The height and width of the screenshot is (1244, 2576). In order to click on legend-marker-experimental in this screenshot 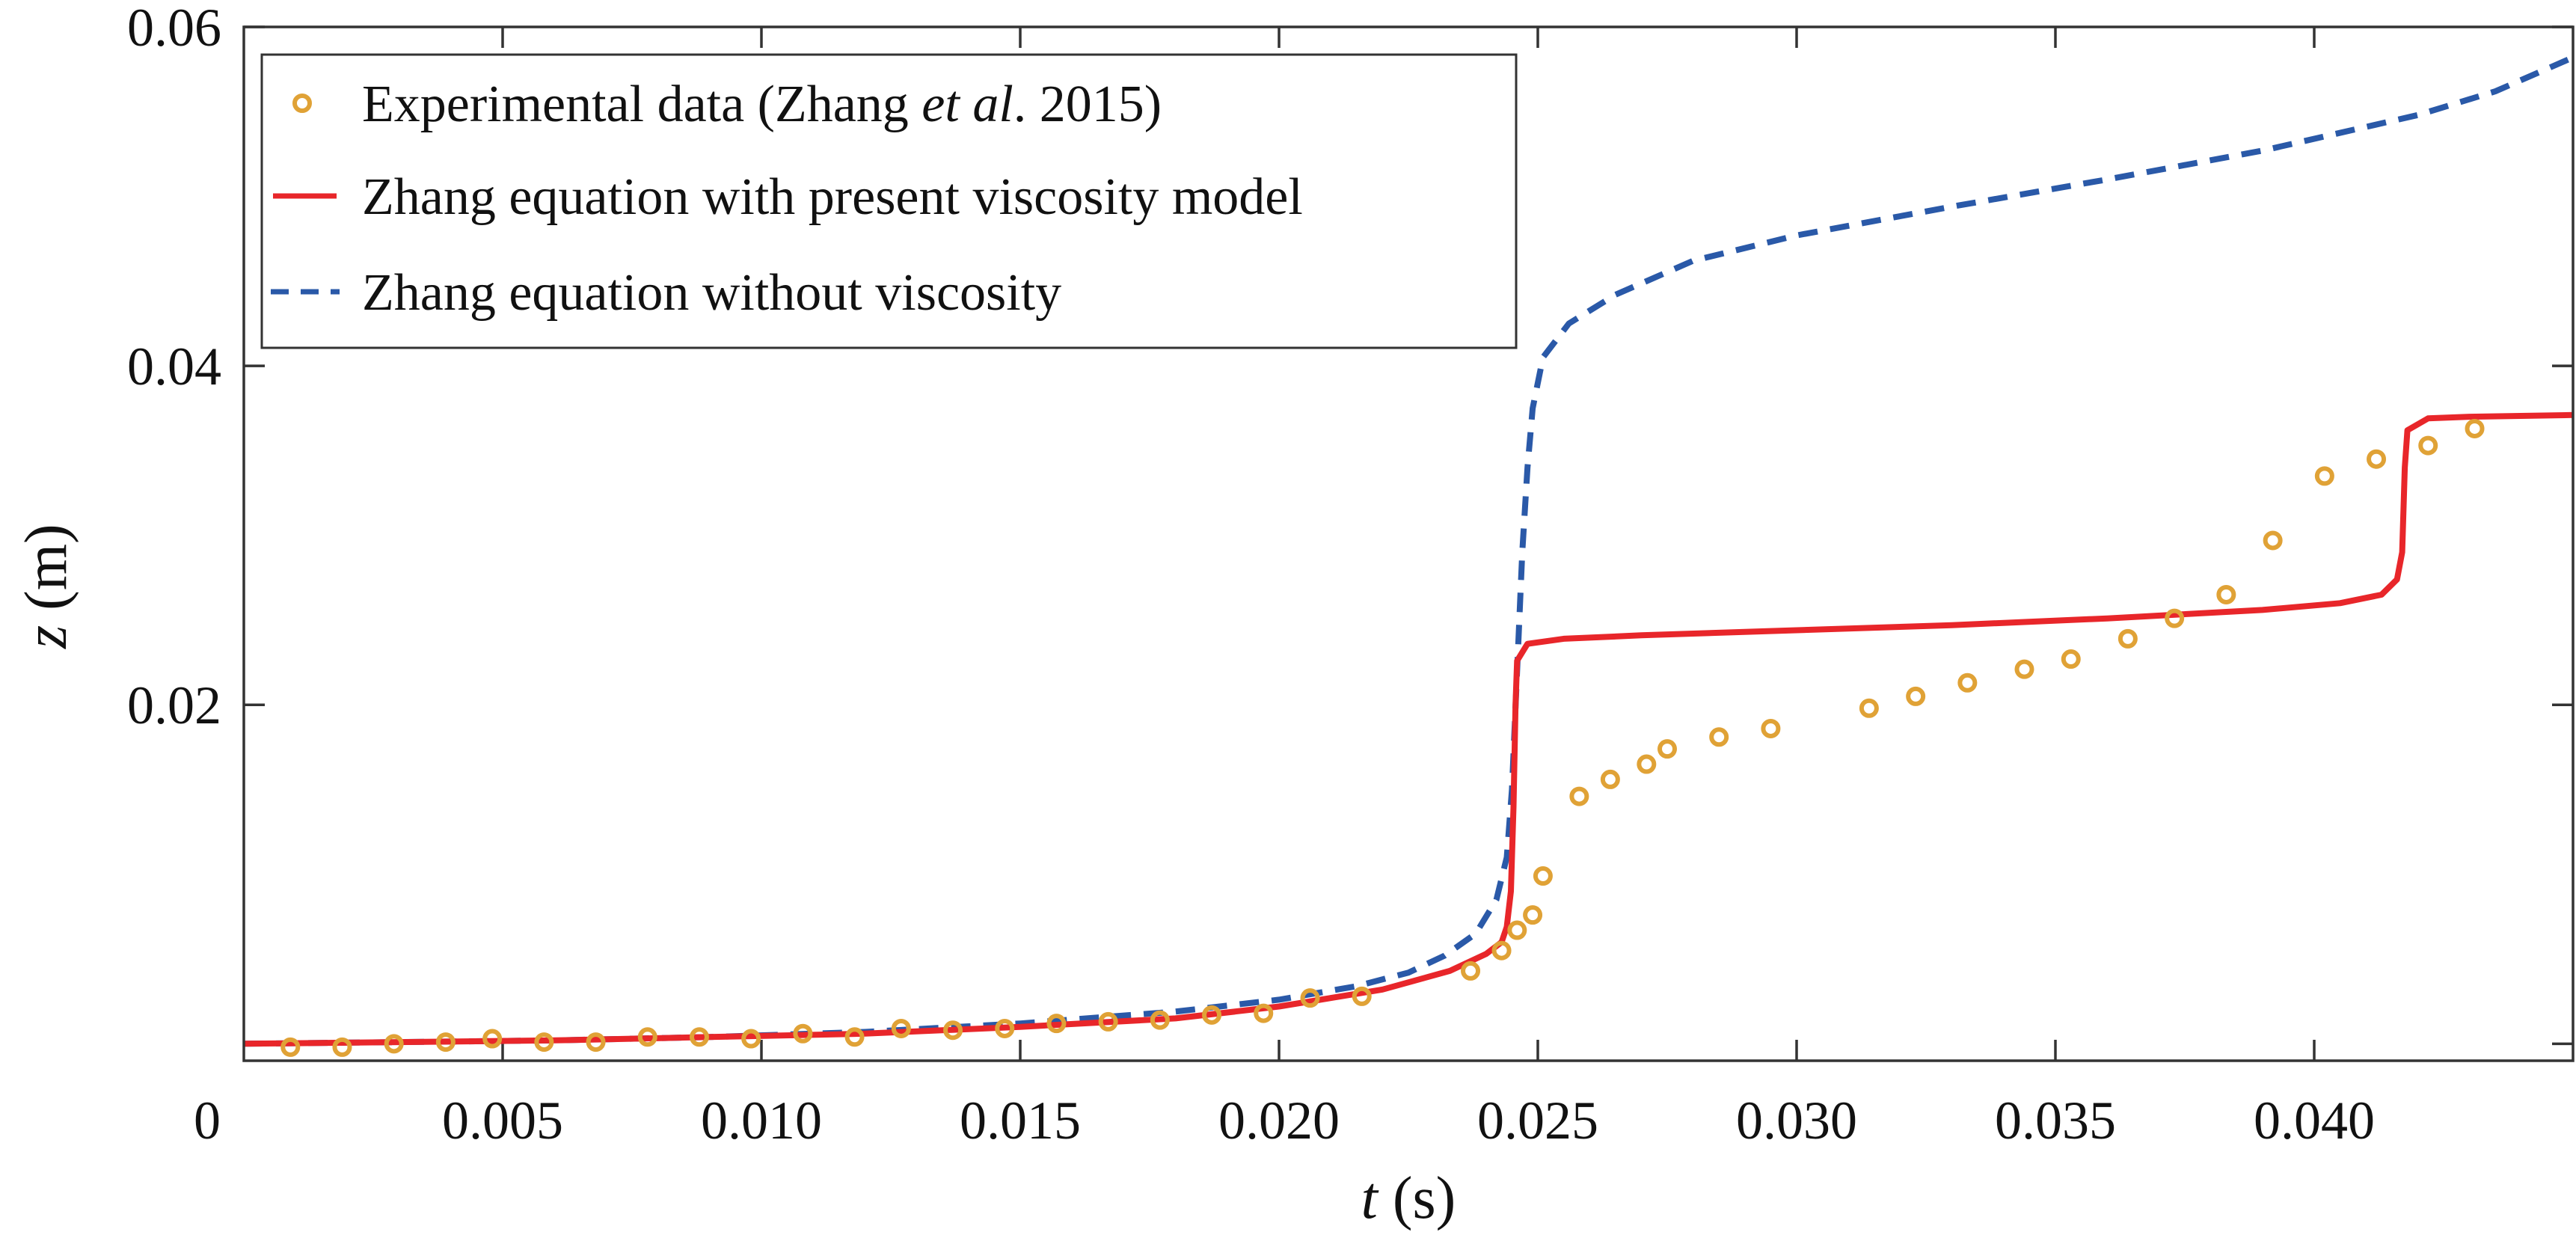, I will do `click(302, 103)`.